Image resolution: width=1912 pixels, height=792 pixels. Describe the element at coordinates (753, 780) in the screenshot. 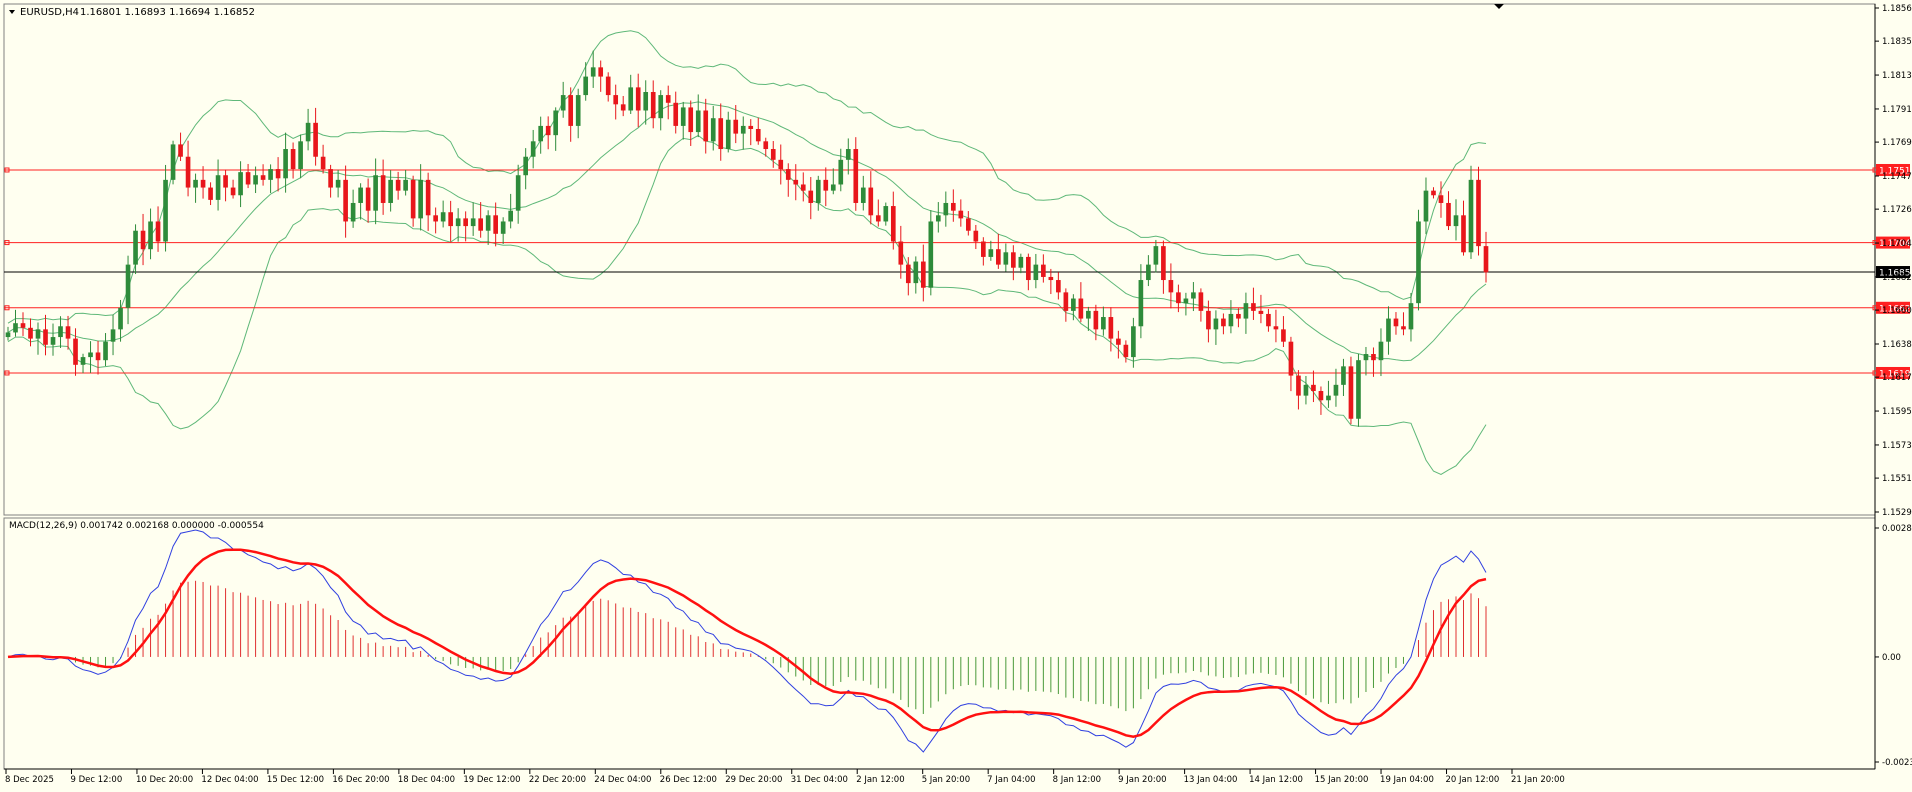

I see `time-tick-label: 29 Dec 20:00` at that location.